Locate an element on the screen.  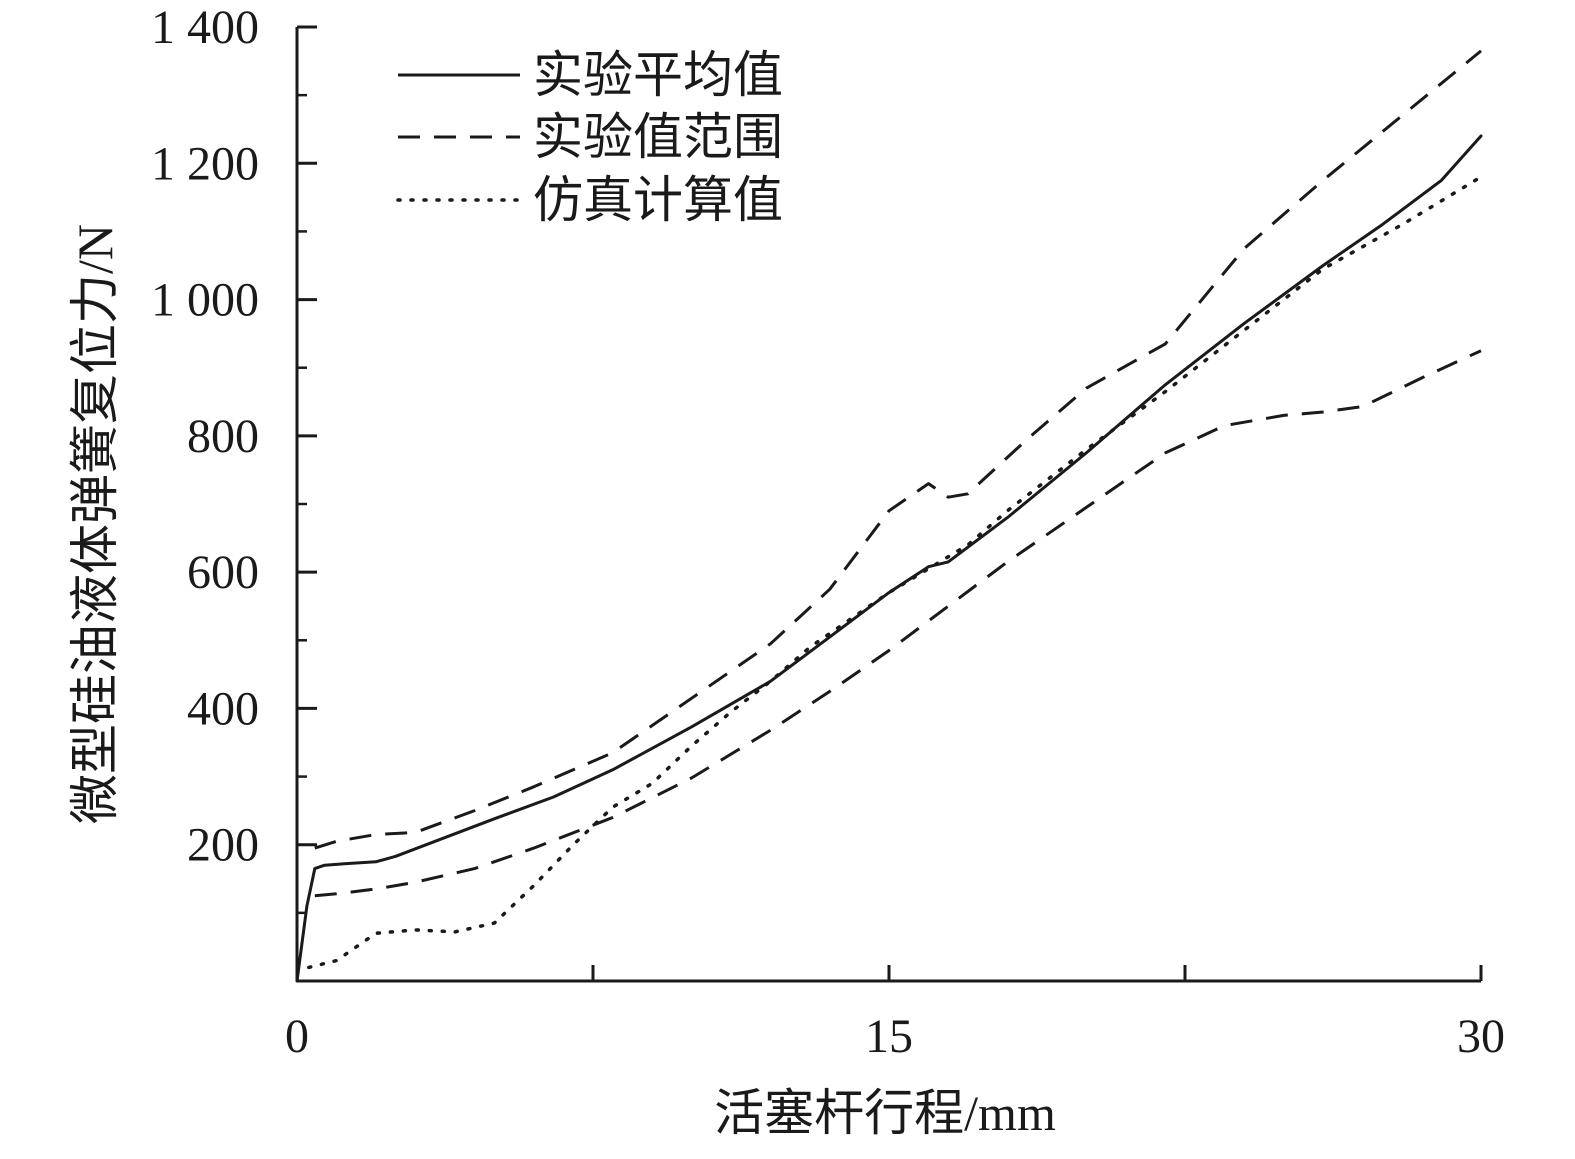
y-tick-label: 1 000 is located at coordinates (205, 300).